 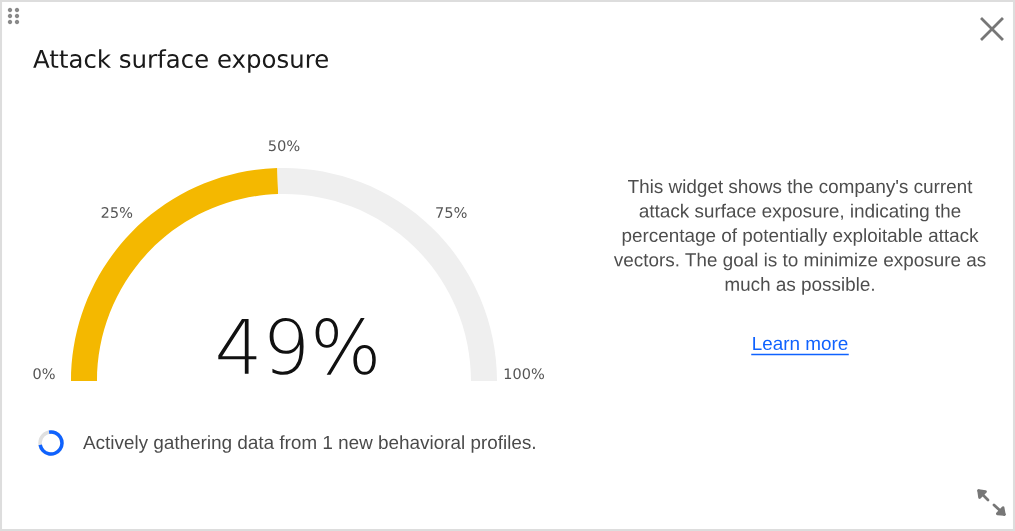 What do you see at coordinates (44, 374) in the screenshot?
I see `text: 0%` at bounding box center [44, 374].